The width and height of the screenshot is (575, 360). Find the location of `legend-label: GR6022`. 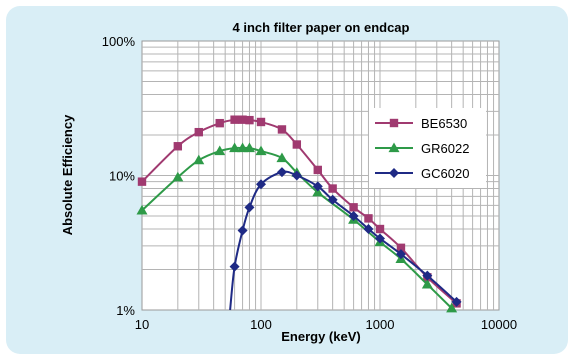

legend-label: GR6022 is located at coordinates (445, 148).